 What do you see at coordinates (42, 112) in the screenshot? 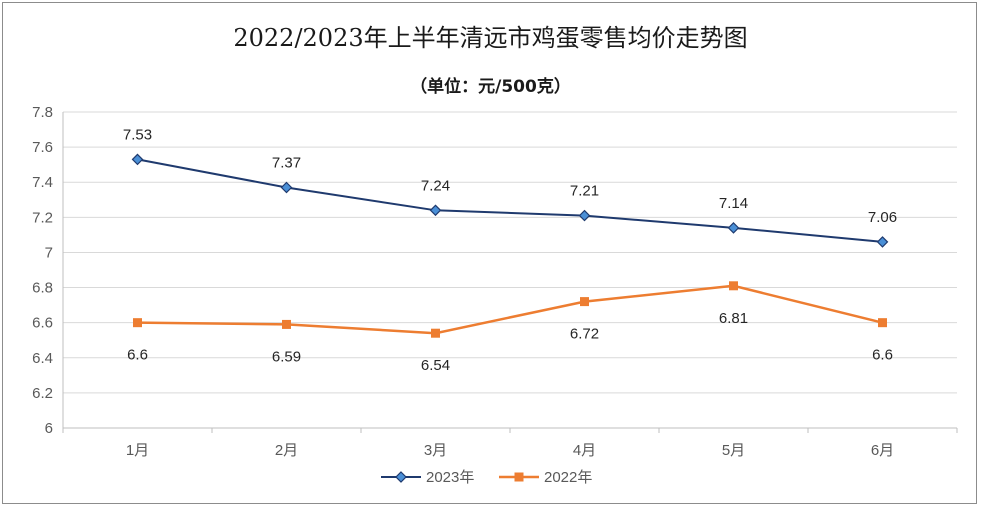
I see `y-tick-label: 7.8` at bounding box center [42, 112].